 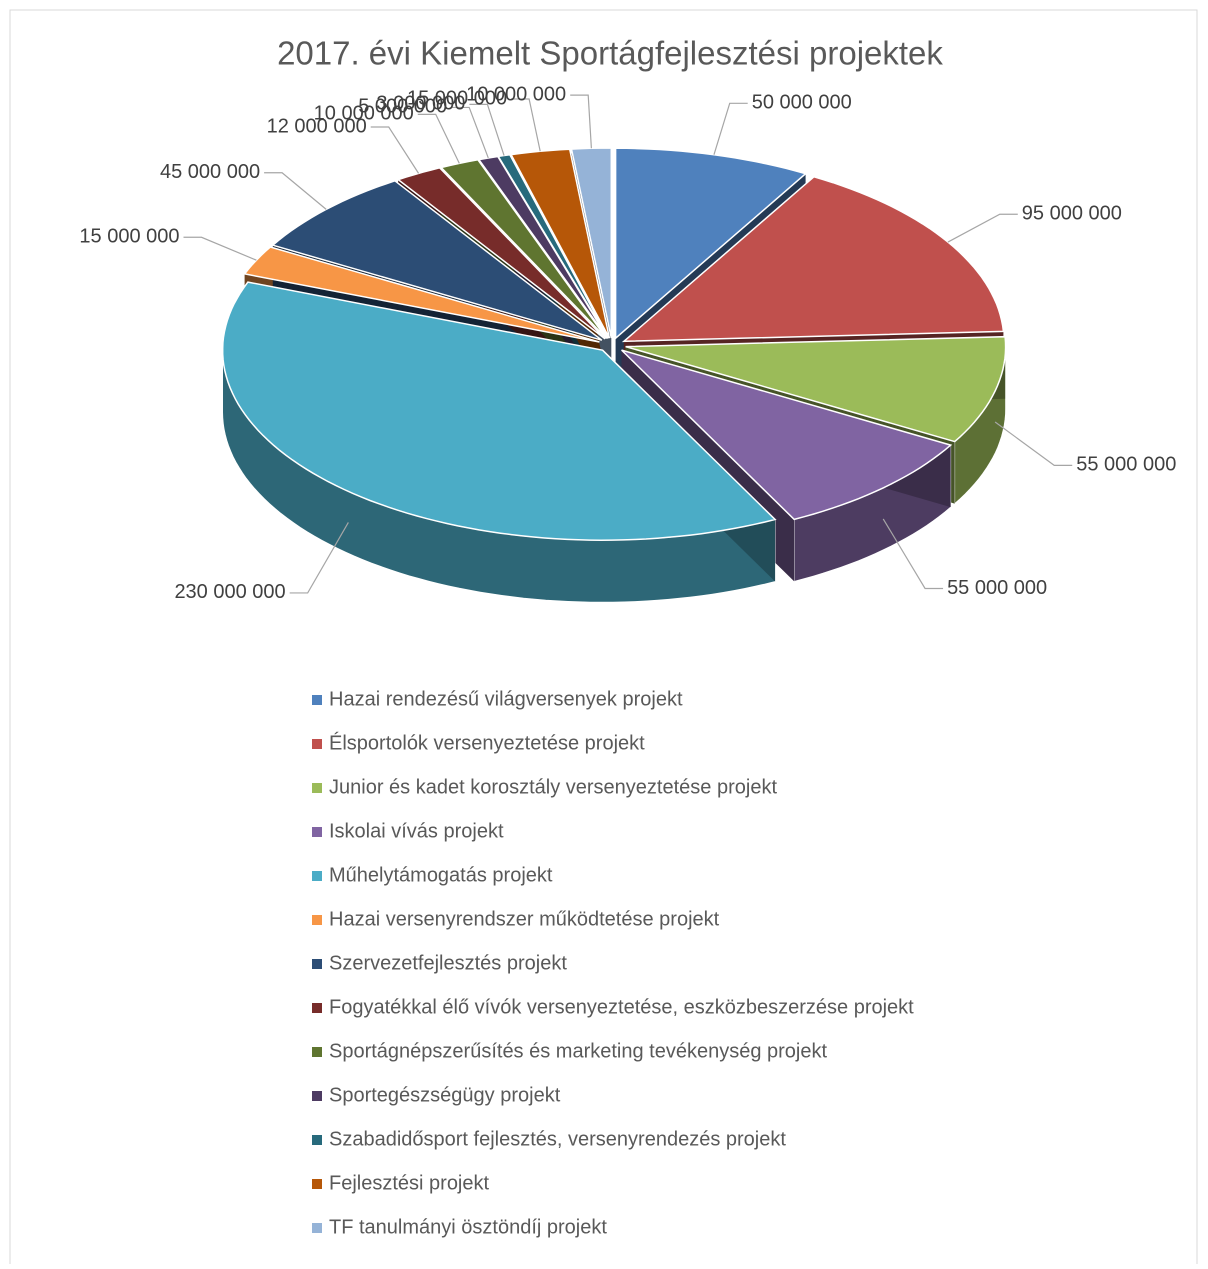 What do you see at coordinates (229, 592) in the screenshot?
I see `data-label: 230 000 000` at bounding box center [229, 592].